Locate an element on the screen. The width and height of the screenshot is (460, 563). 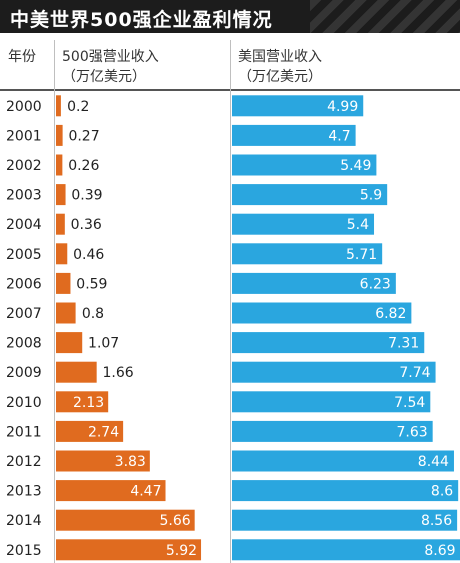
year-column-header: 年份 is located at coordinates (22, 57).